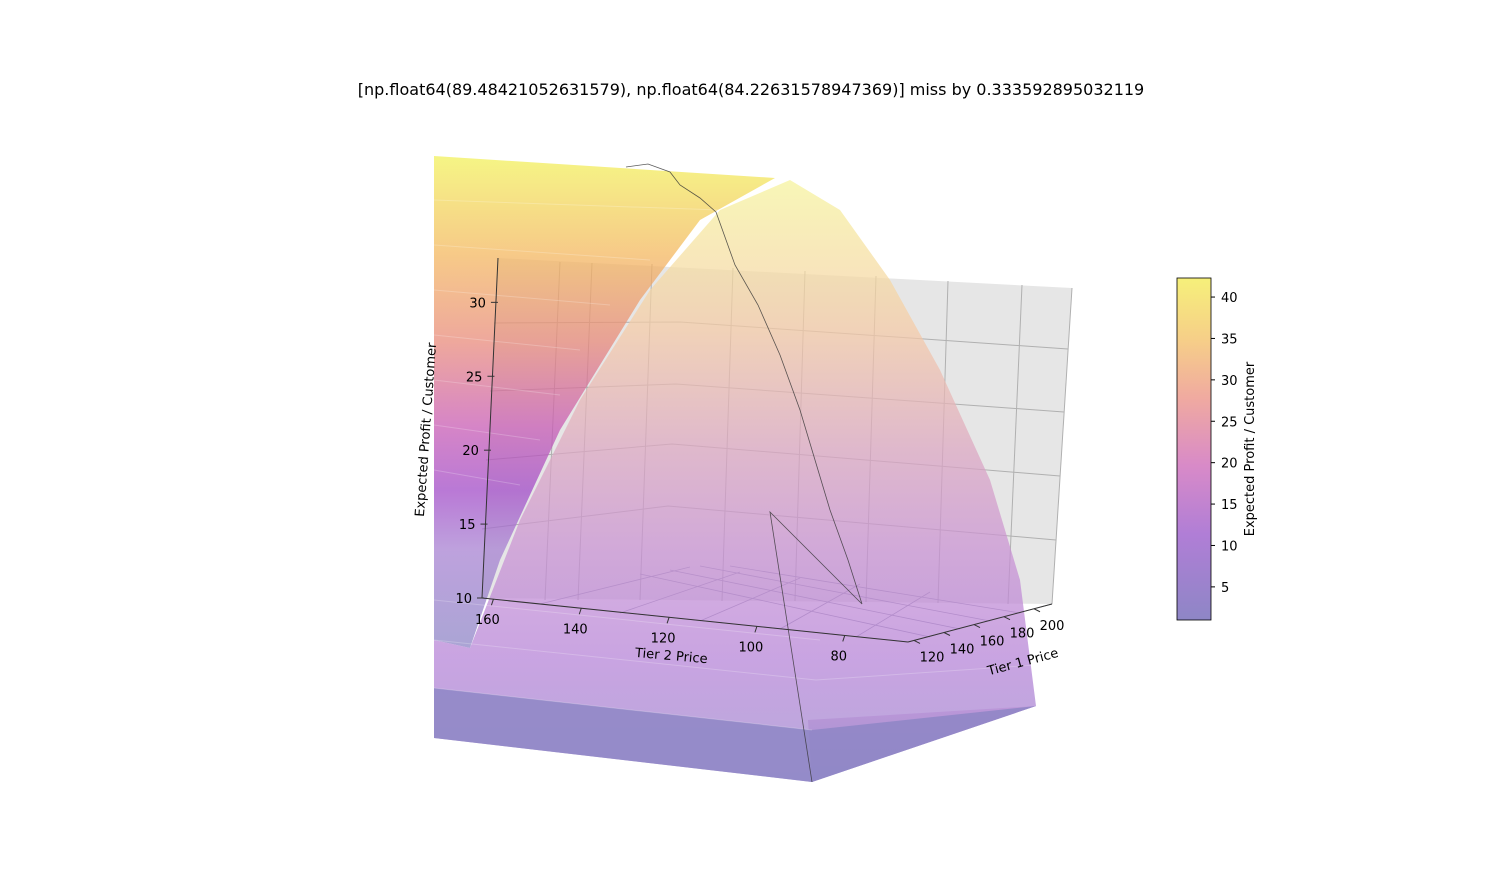 The width and height of the screenshot is (1502, 893). Describe the element at coordinates (751, 647) in the screenshot. I see `y-tick-label: 100` at that location.